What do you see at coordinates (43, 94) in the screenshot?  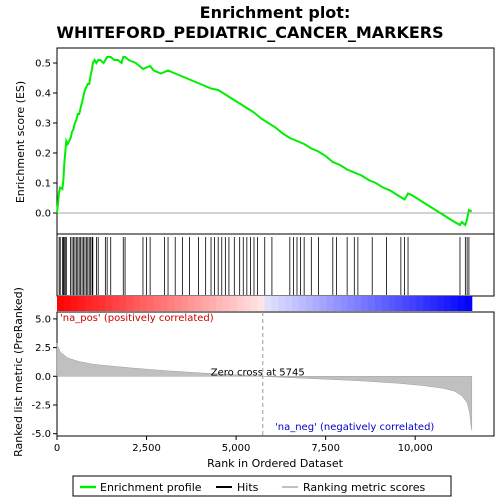 I see `es-y-tick-label: 0.4` at bounding box center [43, 94].